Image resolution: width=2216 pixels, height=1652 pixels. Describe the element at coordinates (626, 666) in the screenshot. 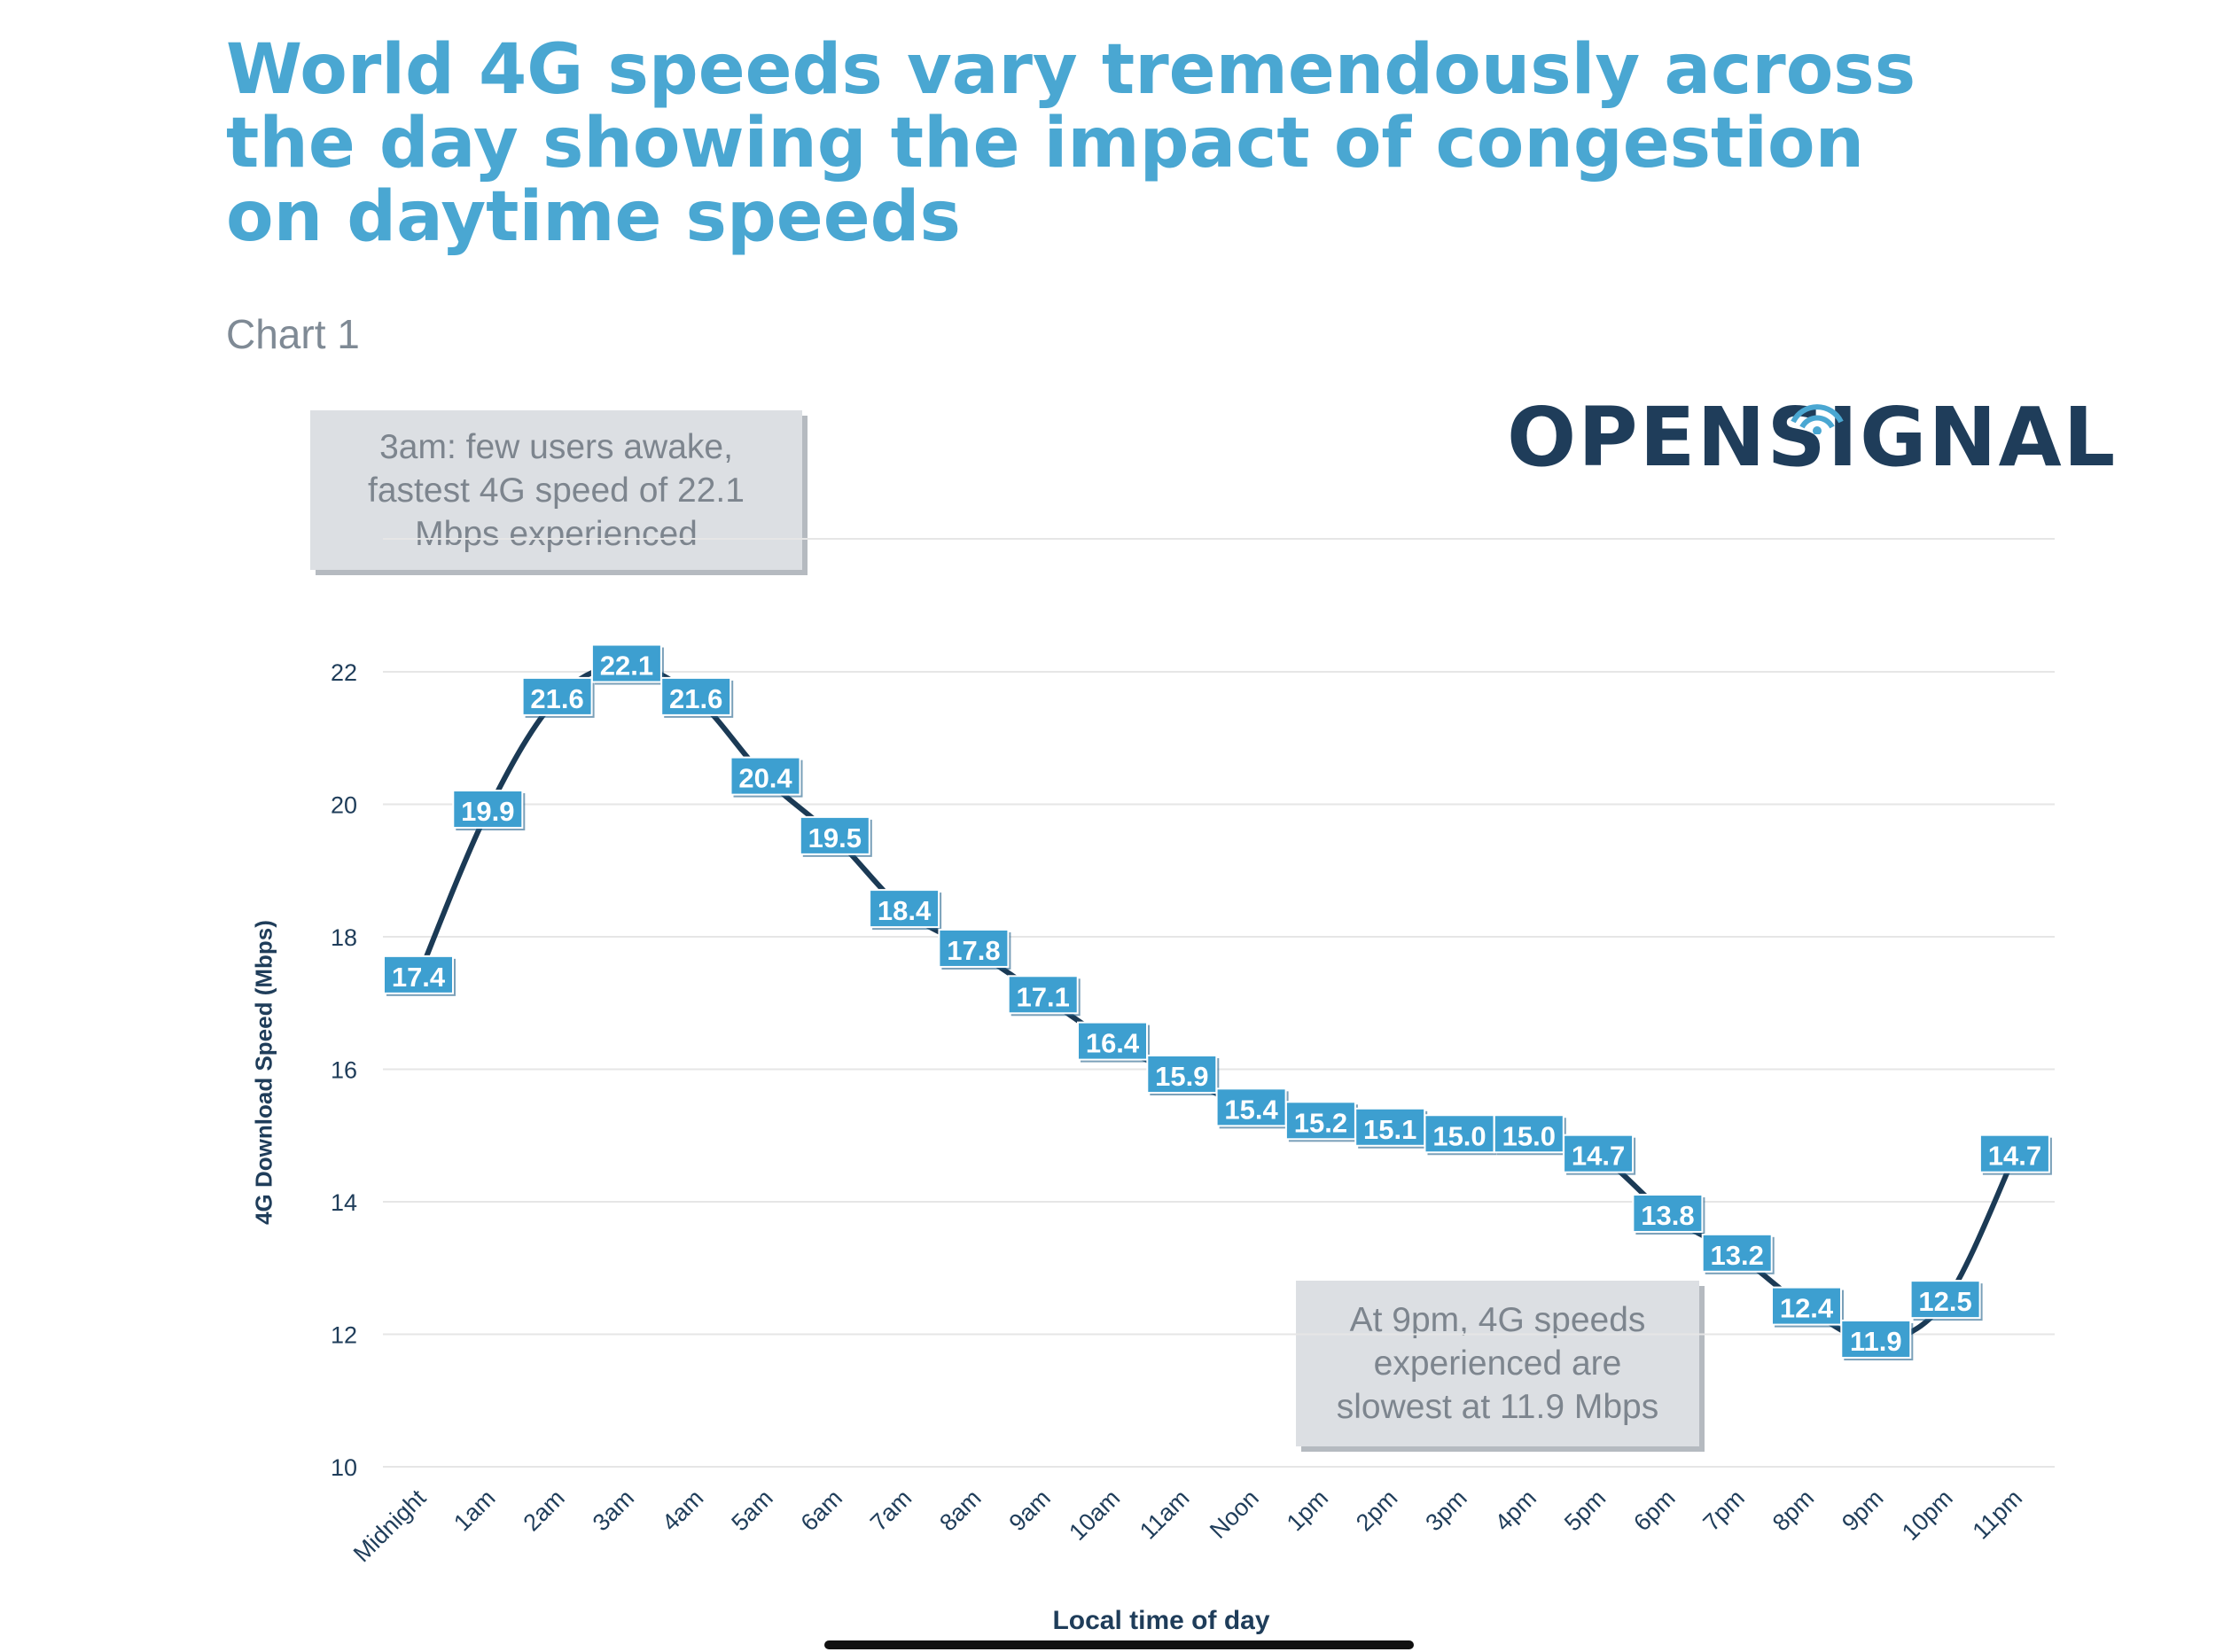

I see `data-label: 22.1` at that location.